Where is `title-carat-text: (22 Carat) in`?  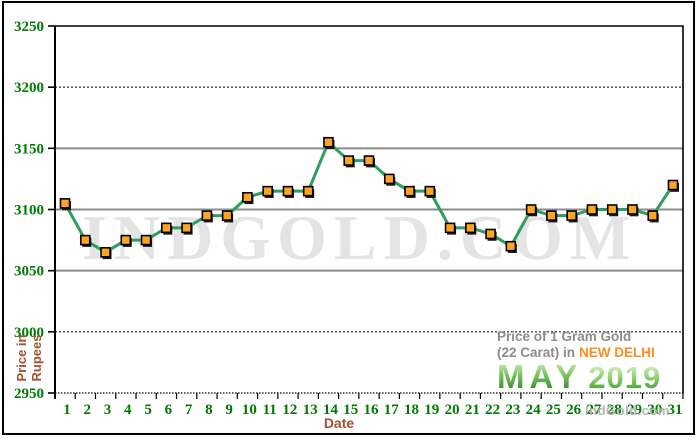 title-carat-text: (22 Carat) in is located at coordinates (536, 352).